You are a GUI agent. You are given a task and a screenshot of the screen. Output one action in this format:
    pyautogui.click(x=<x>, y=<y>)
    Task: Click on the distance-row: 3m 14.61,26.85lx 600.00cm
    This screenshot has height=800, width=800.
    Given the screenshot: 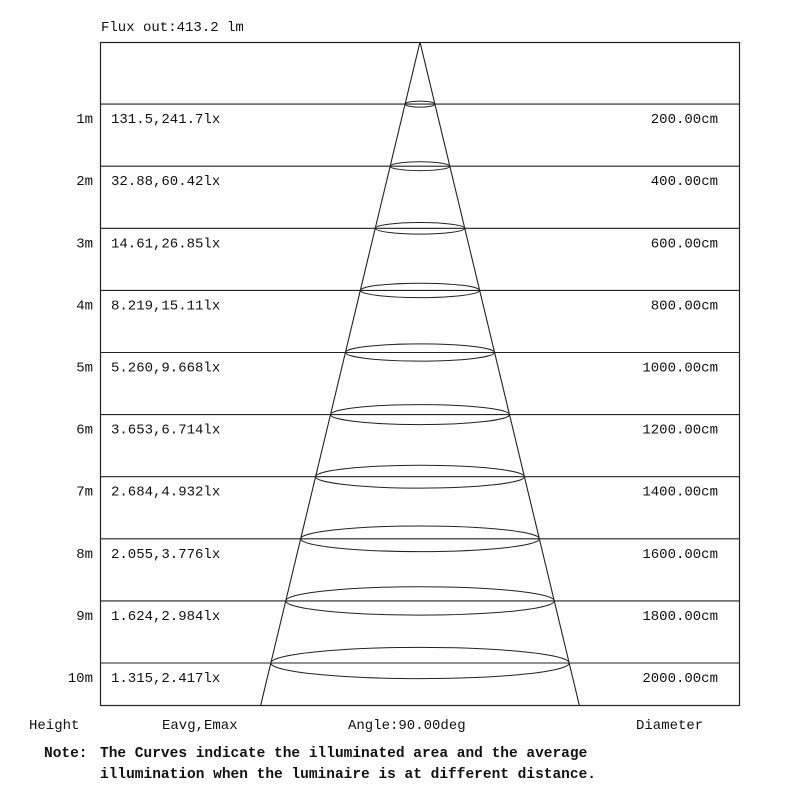 What is the action you would take?
    pyautogui.click(x=407, y=239)
    